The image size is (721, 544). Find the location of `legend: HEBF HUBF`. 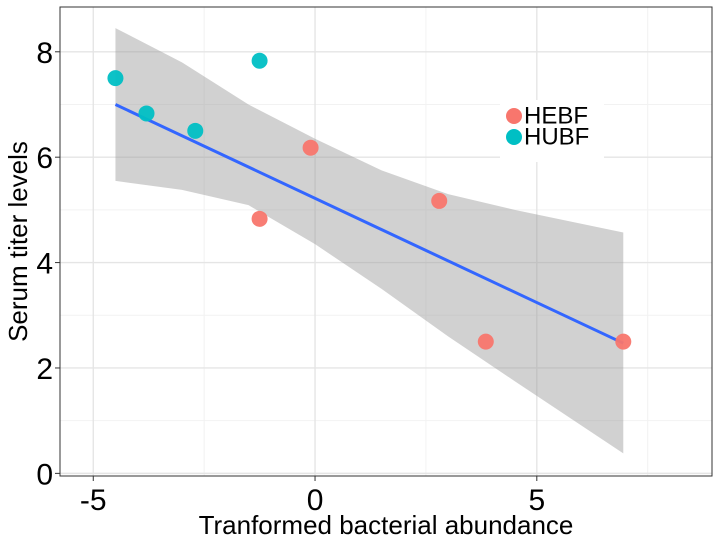

legend: HEBF HUBF is located at coordinates (552, 131).